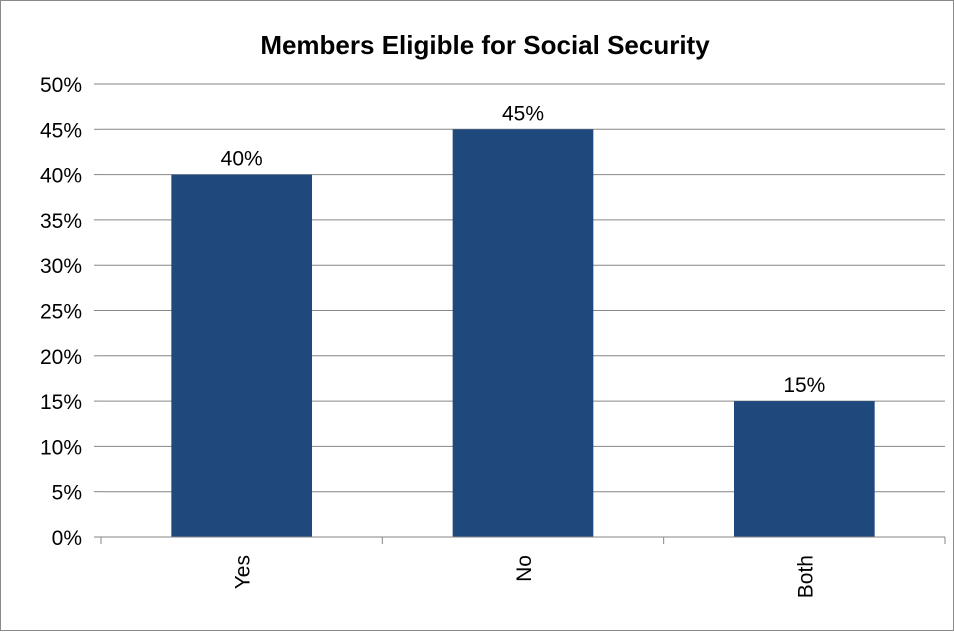 The width and height of the screenshot is (954, 632). What do you see at coordinates (241, 355) in the screenshot?
I see `bar-yes` at bounding box center [241, 355].